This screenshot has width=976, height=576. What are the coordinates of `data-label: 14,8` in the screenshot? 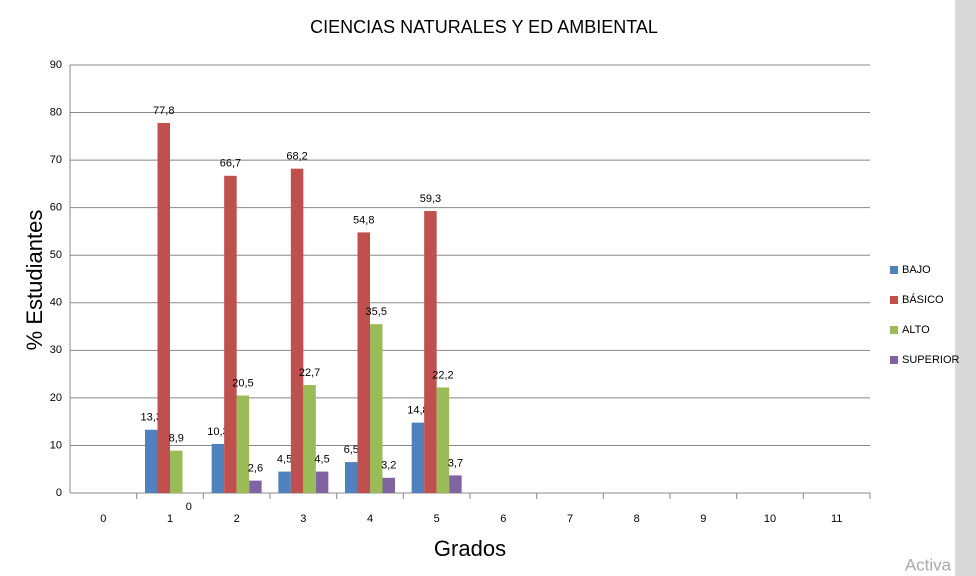 It's located at (417, 411).